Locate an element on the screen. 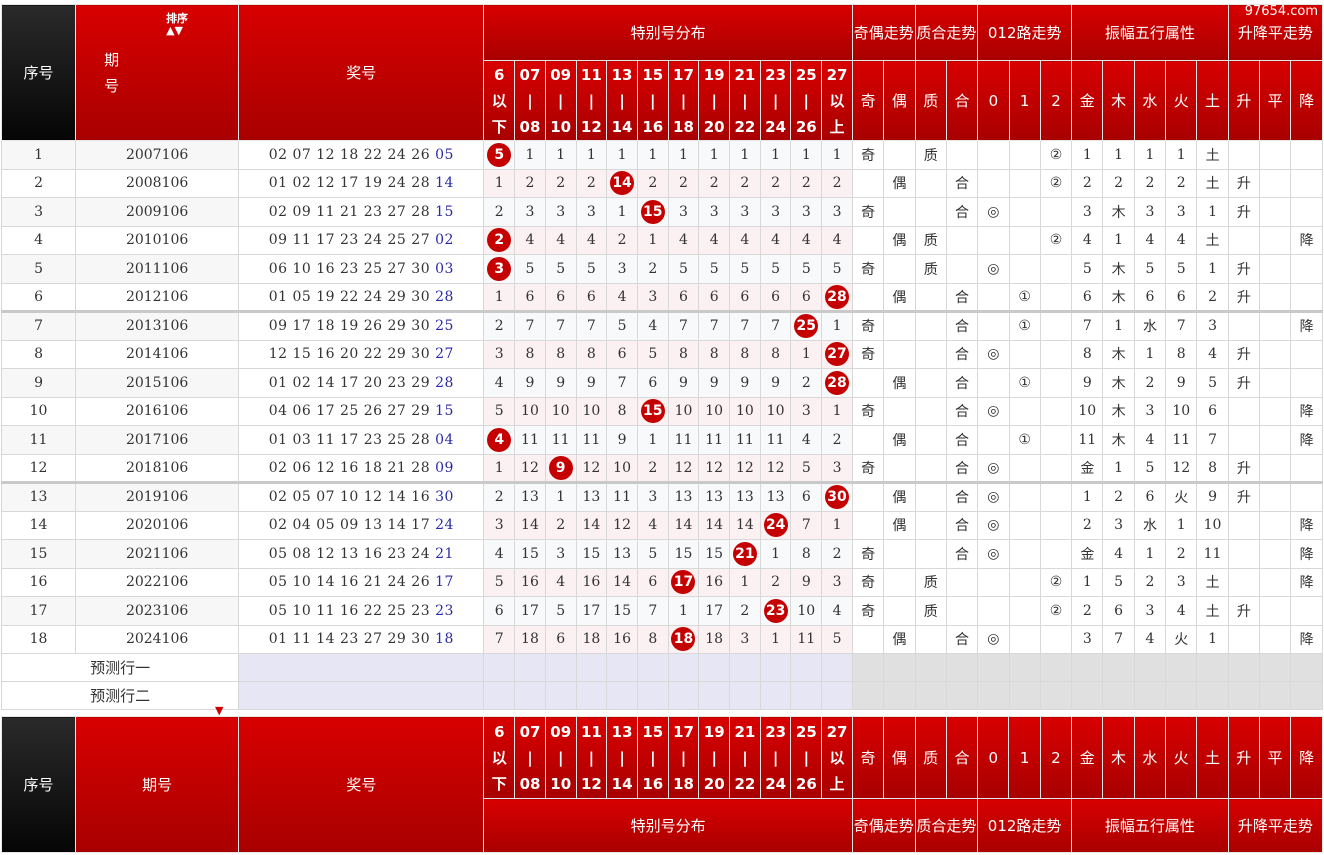 This screenshot has height=855, width=1324. footer-sub-header-4: 0 is located at coordinates (993, 757).